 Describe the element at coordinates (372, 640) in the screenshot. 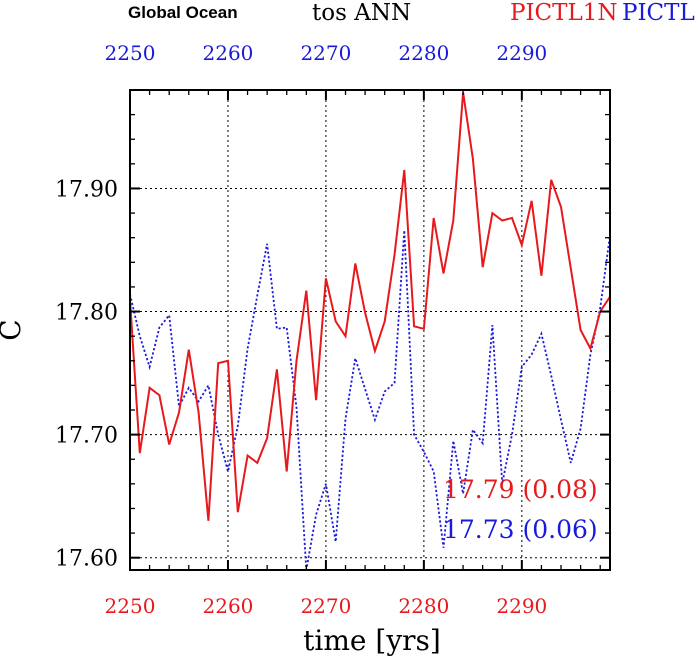

I see `x-axis-label: time [yrs]` at that location.